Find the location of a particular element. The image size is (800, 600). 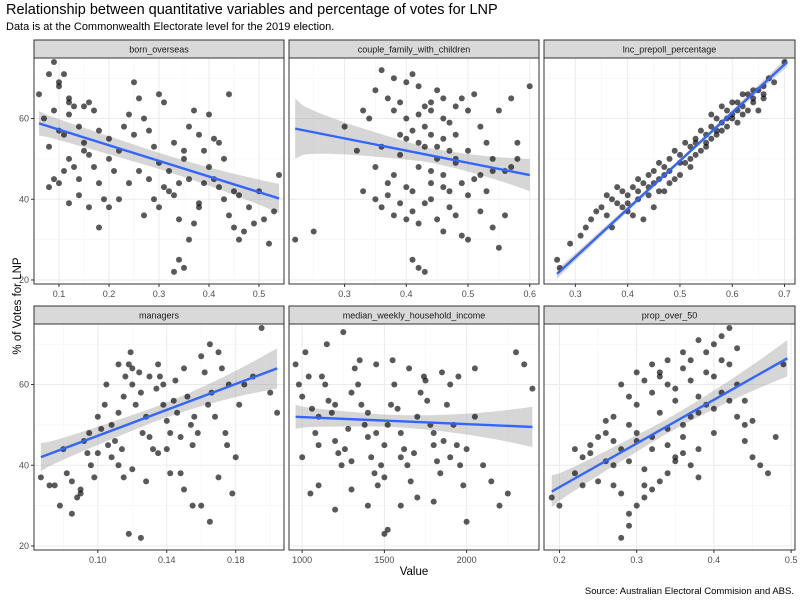

facet-strip-label: prop_over_50 is located at coordinates (670, 316).